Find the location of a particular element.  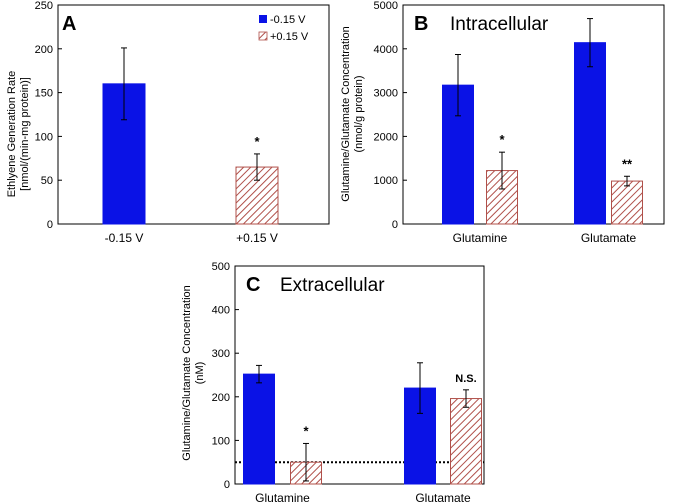

panel-c-ylabel: Glutamine/Glutamate Concentration (nM) is located at coordinates (193, 372).